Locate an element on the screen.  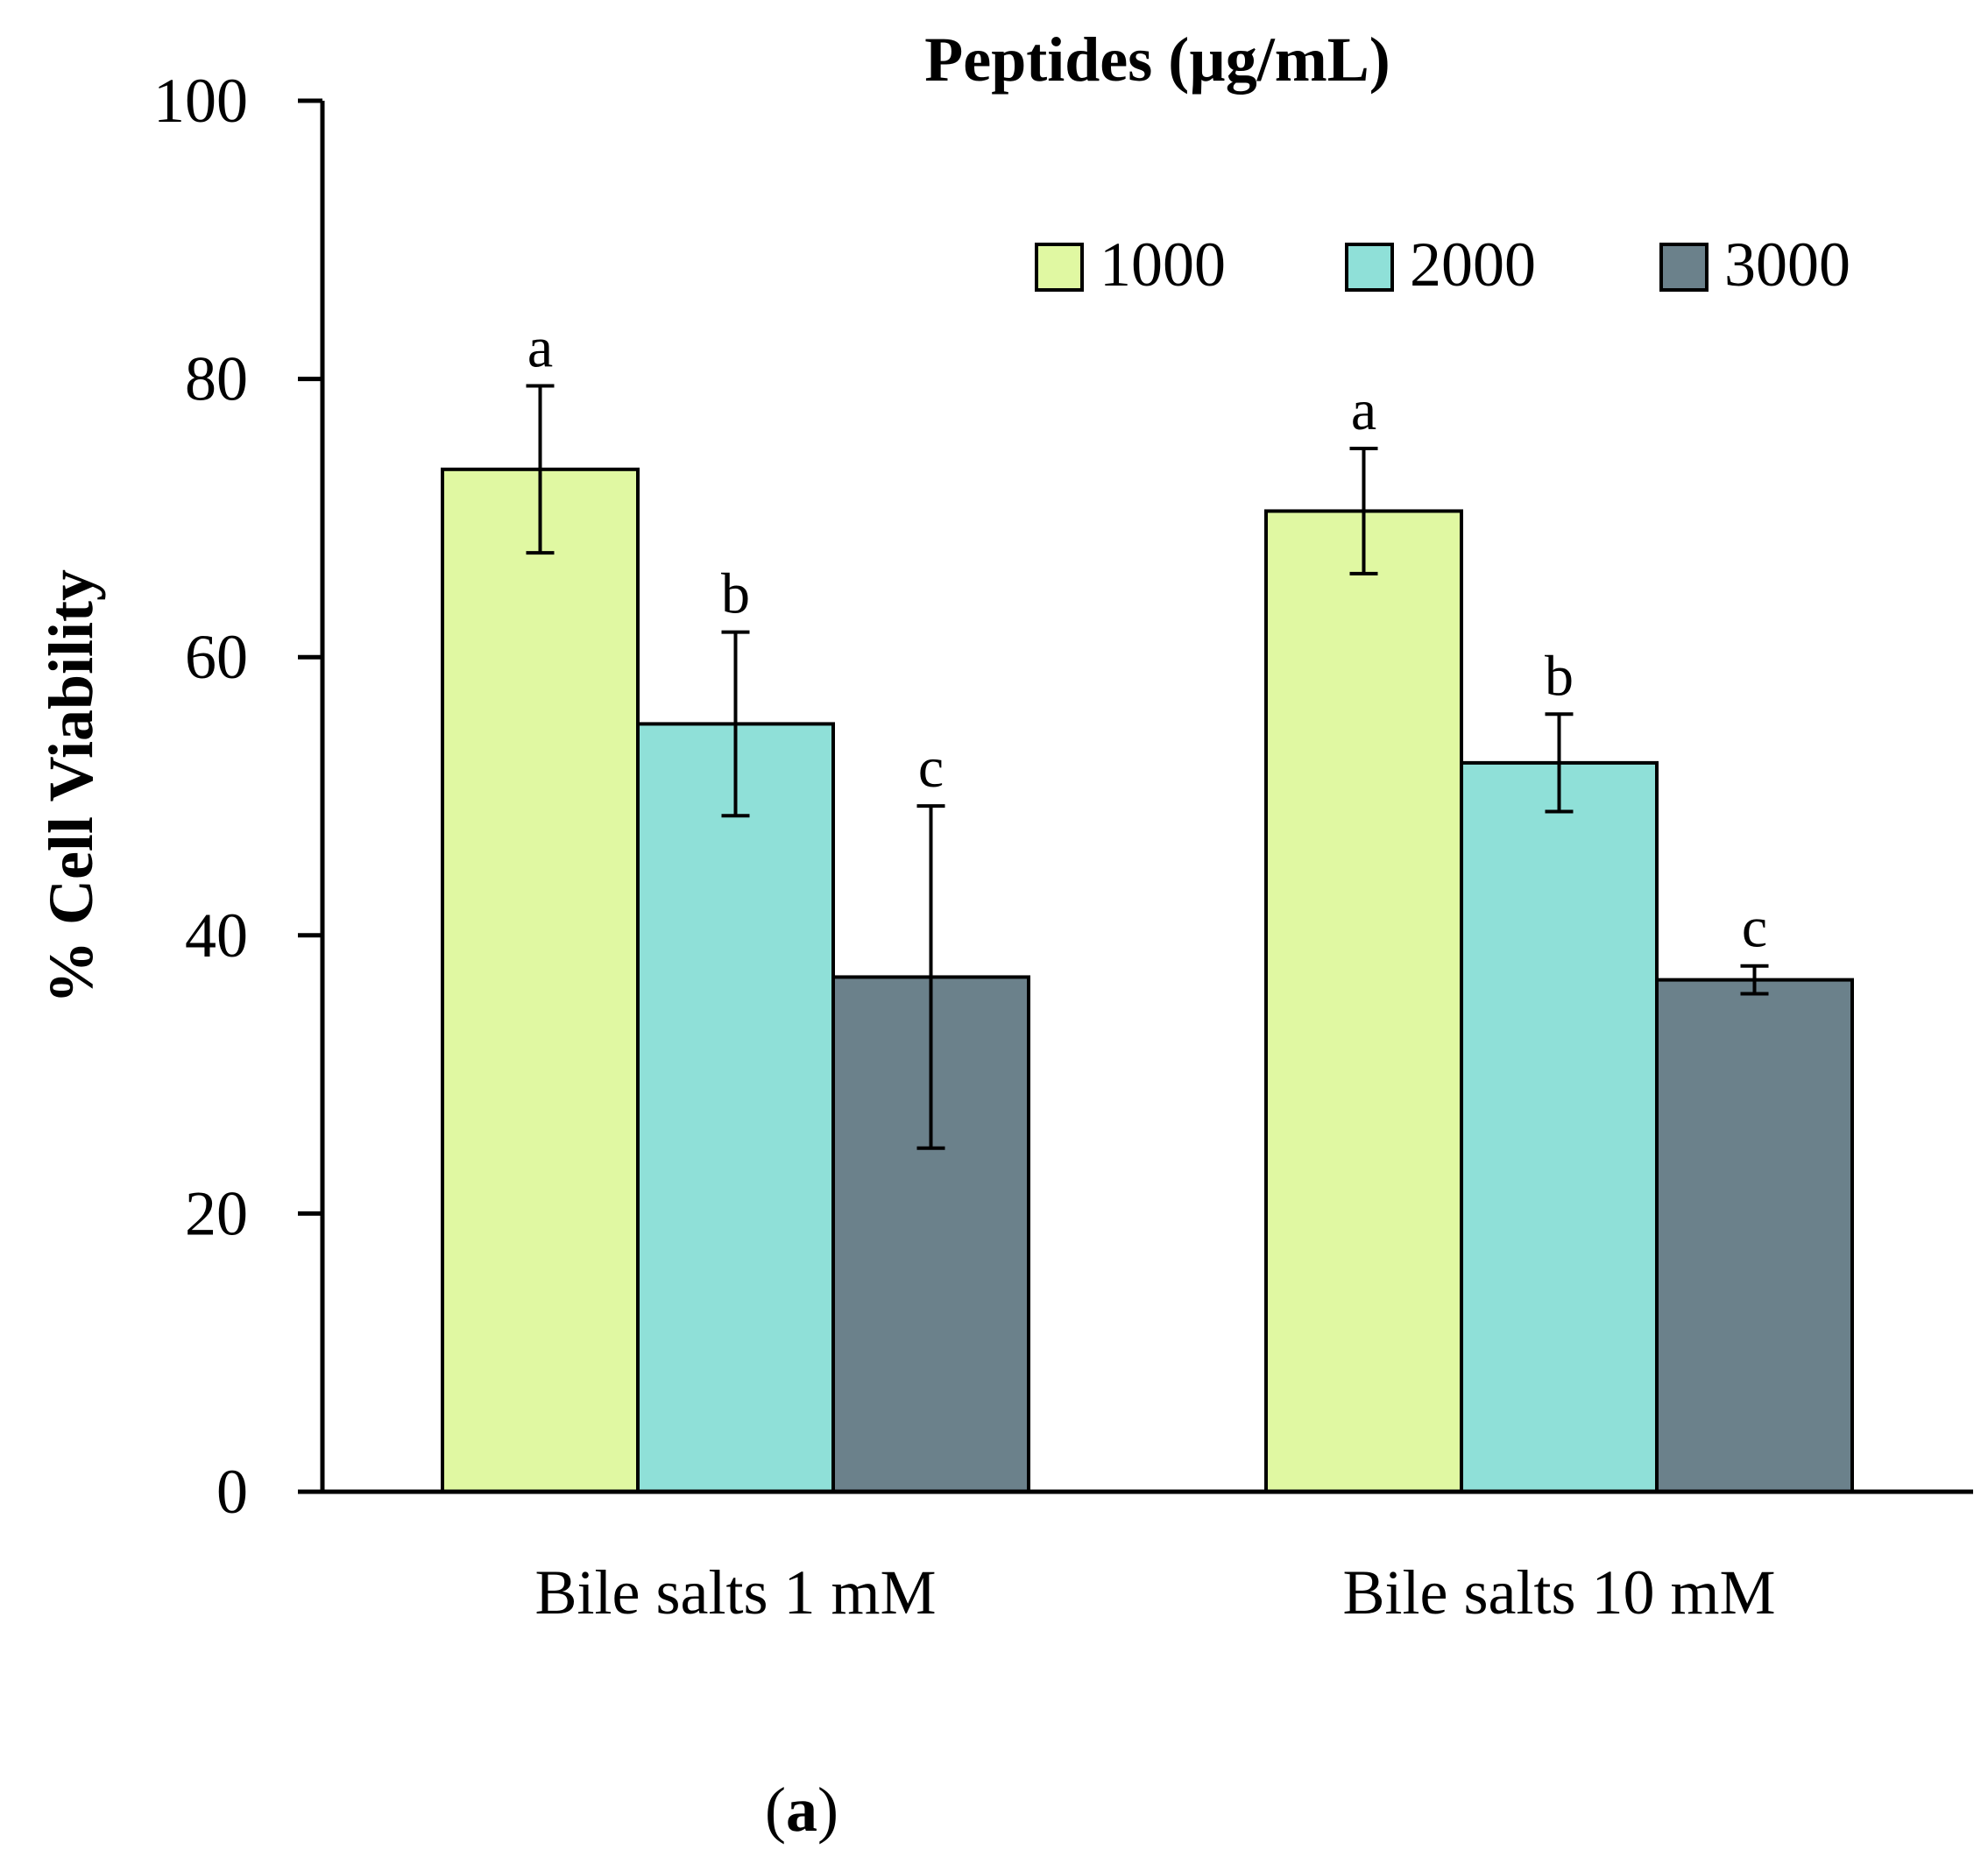
significance-label-3000-2: c is located at coordinates (1754, 928).